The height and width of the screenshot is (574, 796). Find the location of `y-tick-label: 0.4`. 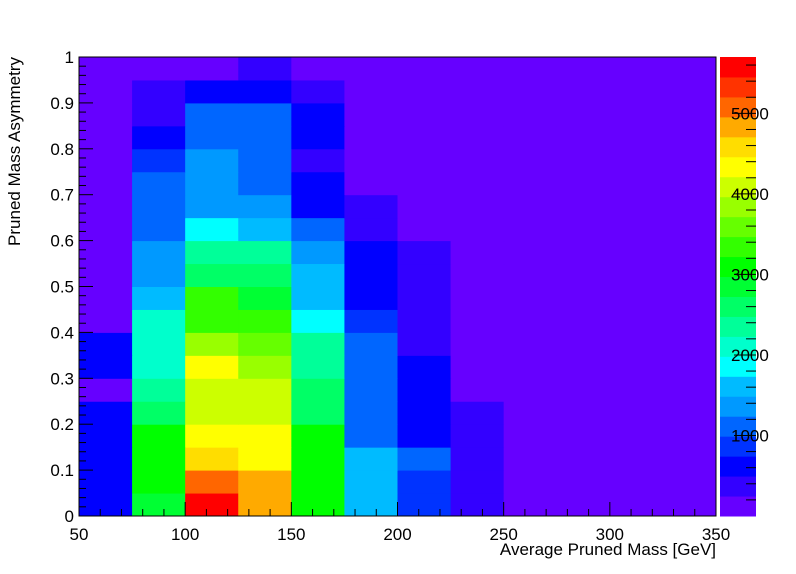

y-tick-label: 0.4 is located at coordinates (62, 332).